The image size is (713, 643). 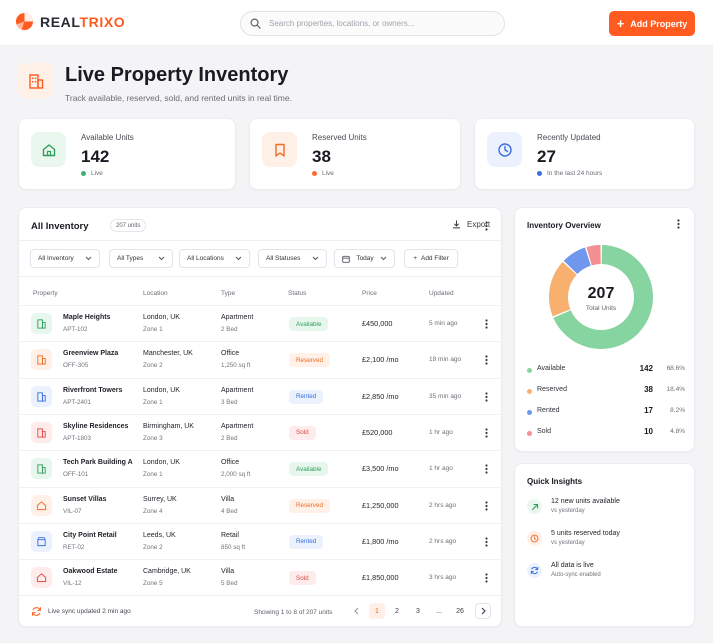 I want to click on search-bar, so click(x=372, y=23).